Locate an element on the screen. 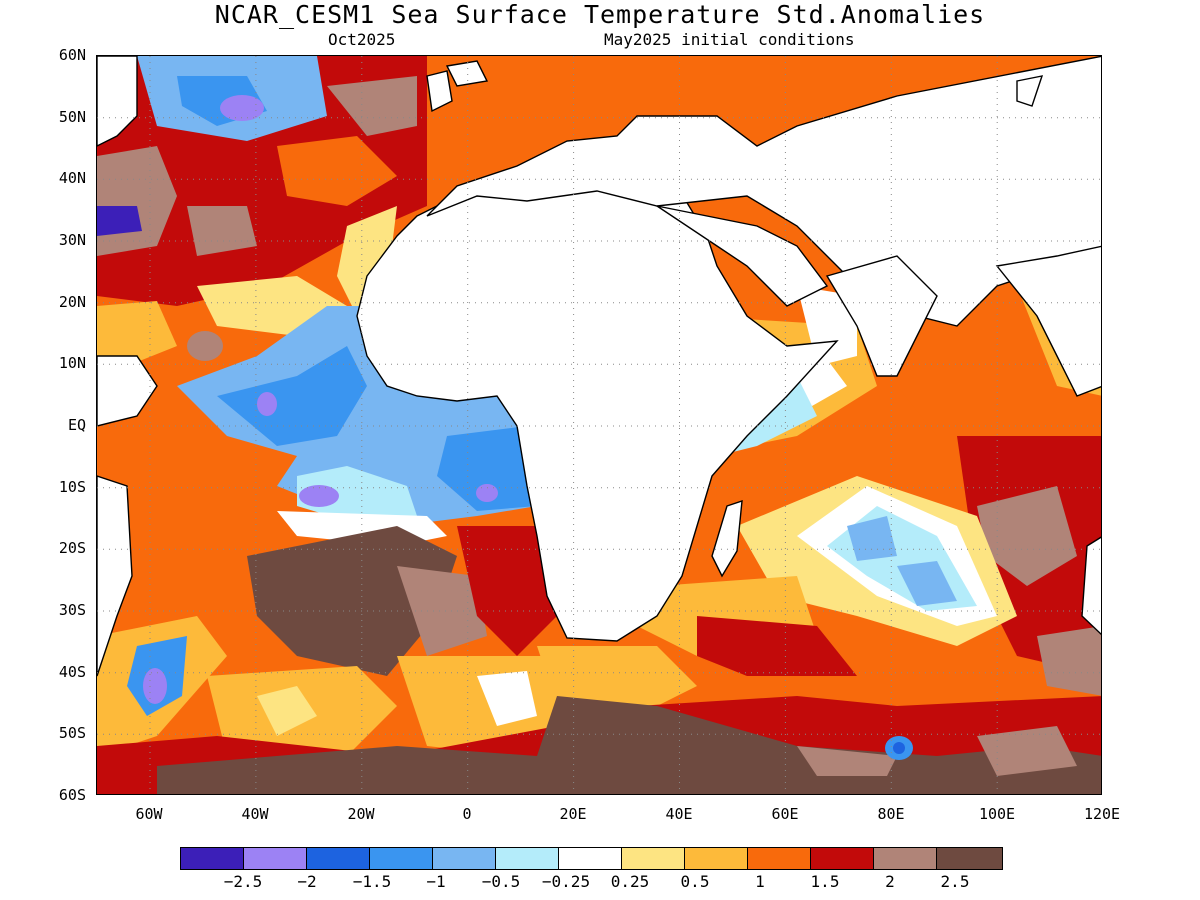 This screenshot has height=900, width=1200. colorbar-tick-label: 2.5 is located at coordinates (955, 881).